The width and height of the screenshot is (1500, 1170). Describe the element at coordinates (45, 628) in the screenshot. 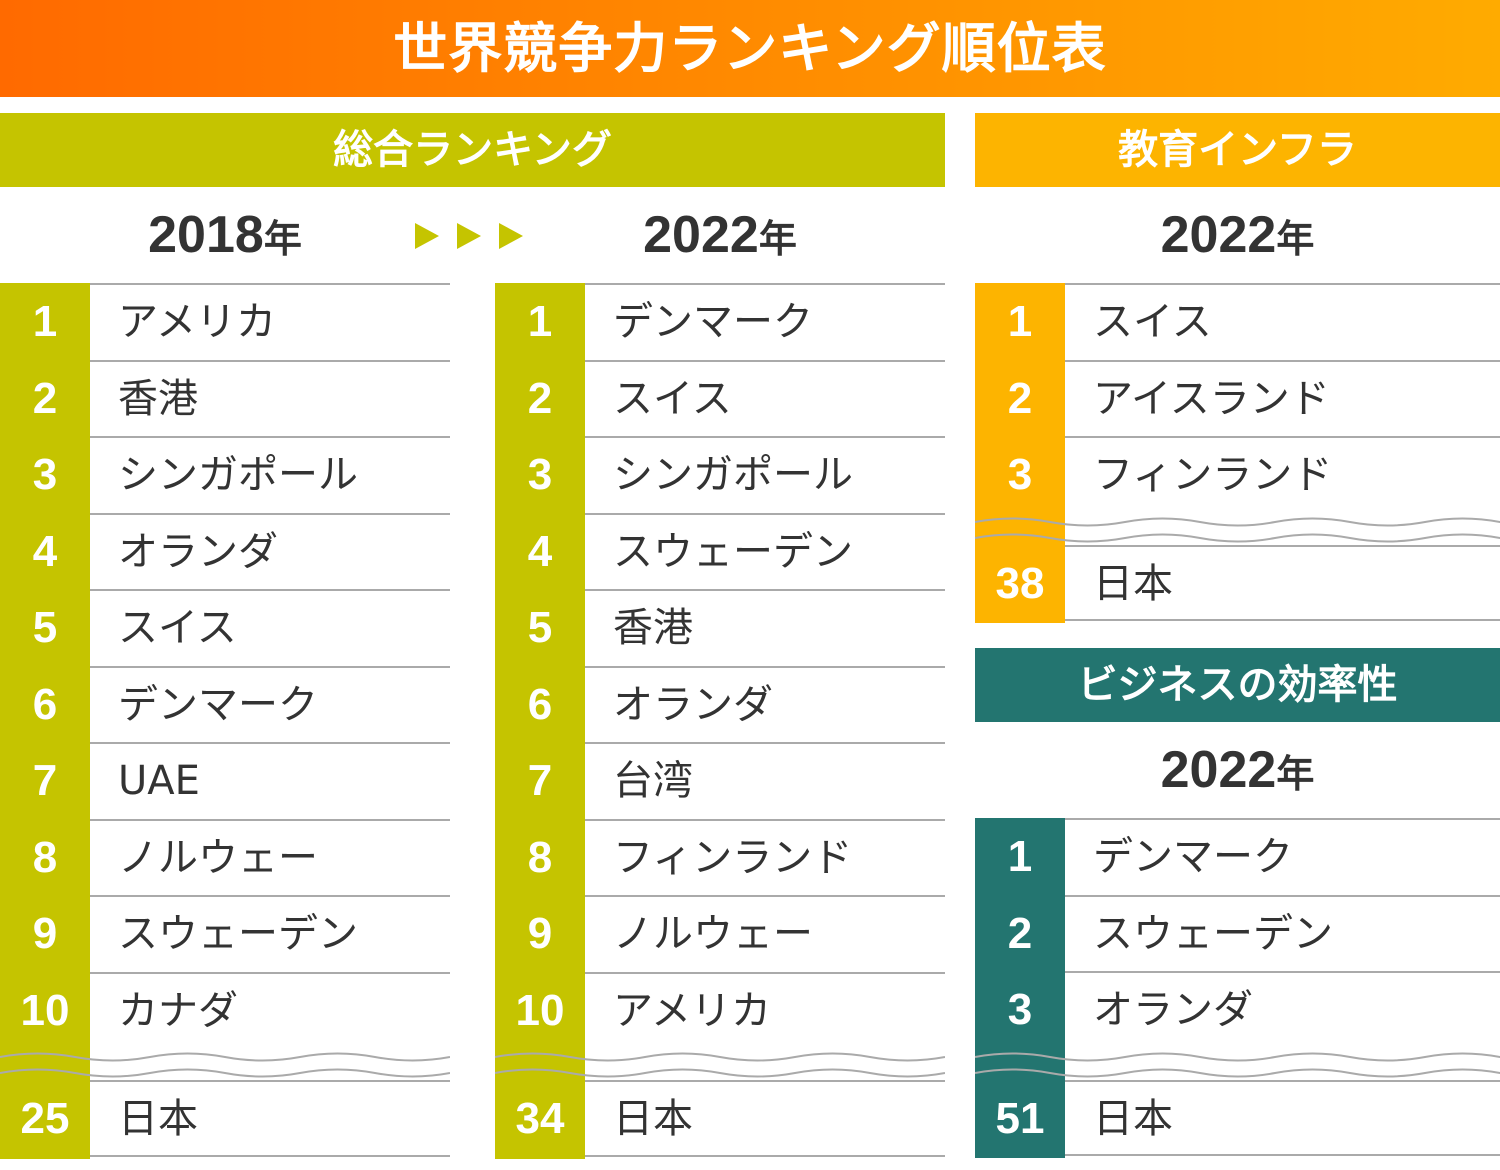

I see `rank-number: 5` at that location.